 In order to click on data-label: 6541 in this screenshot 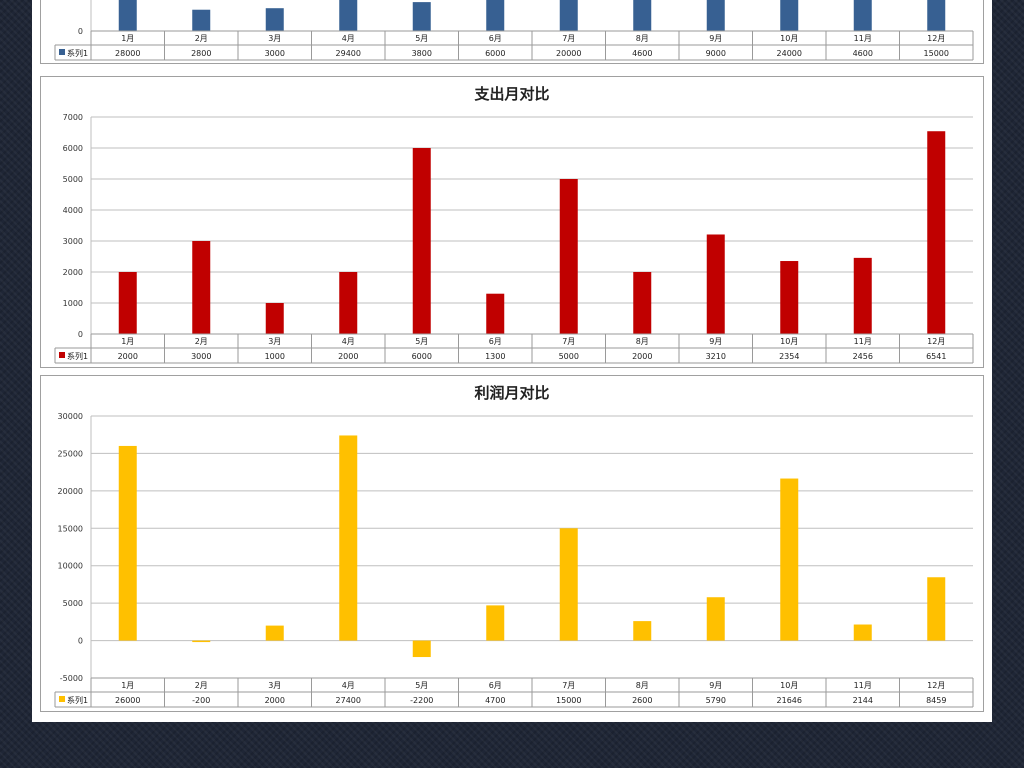, I will do `click(936, 356)`.